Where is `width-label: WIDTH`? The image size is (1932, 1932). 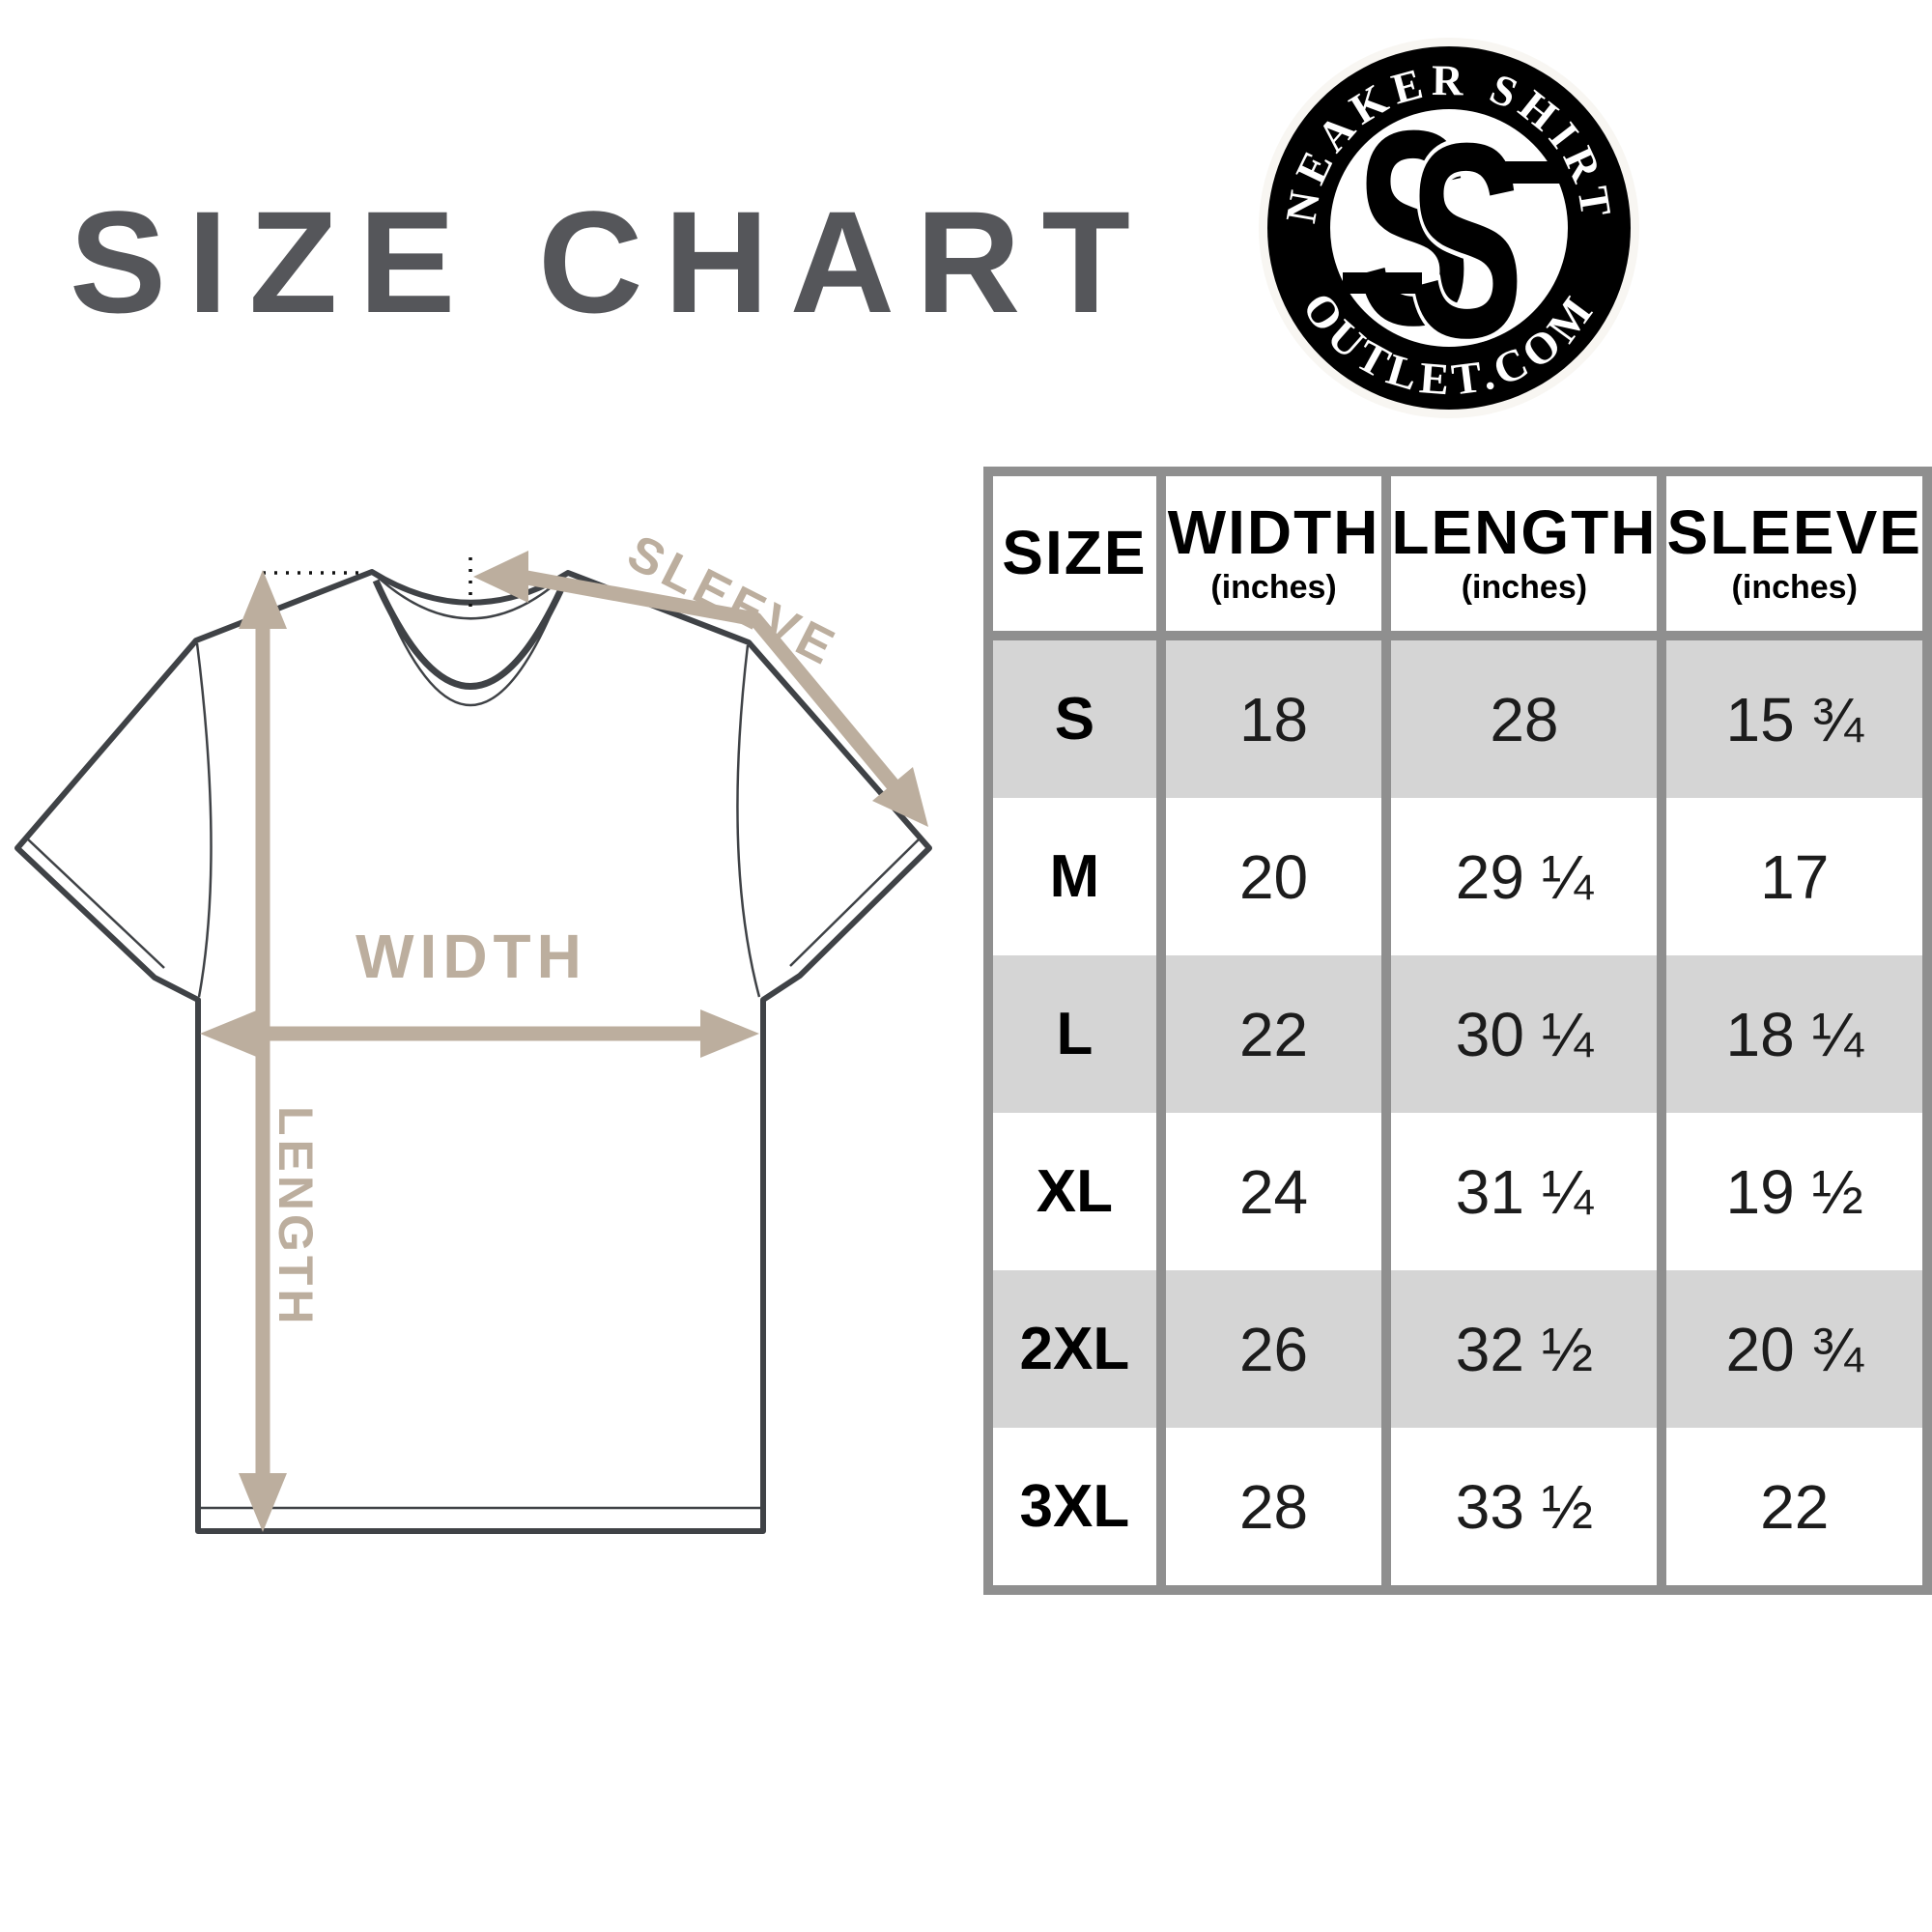
width-label: WIDTH is located at coordinates (471, 956).